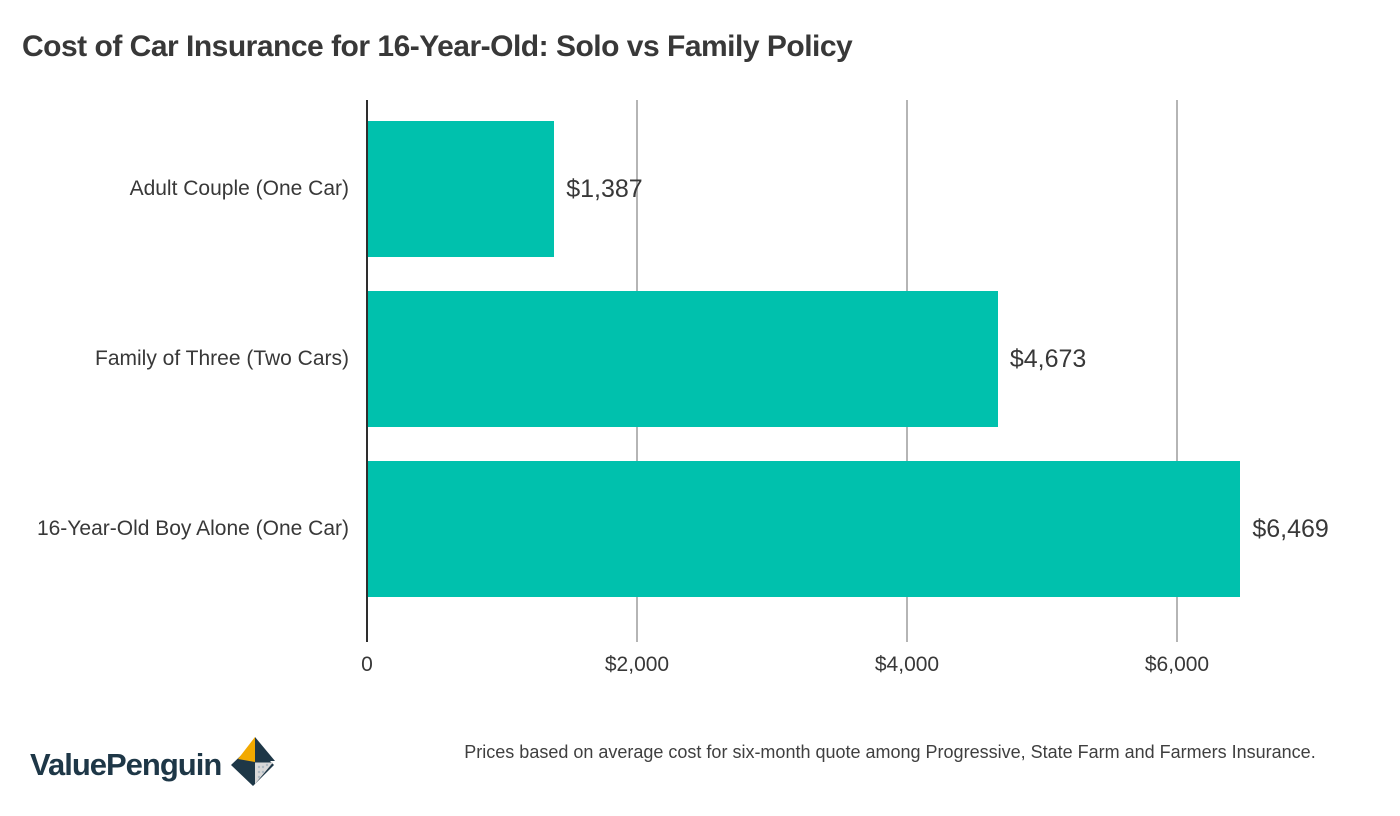 The image size is (1400, 816). Describe the element at coordinates (192, 528) in the screenshot. I see `category-label: 16-Year-Old Boy Alone (One Car)` at that location.